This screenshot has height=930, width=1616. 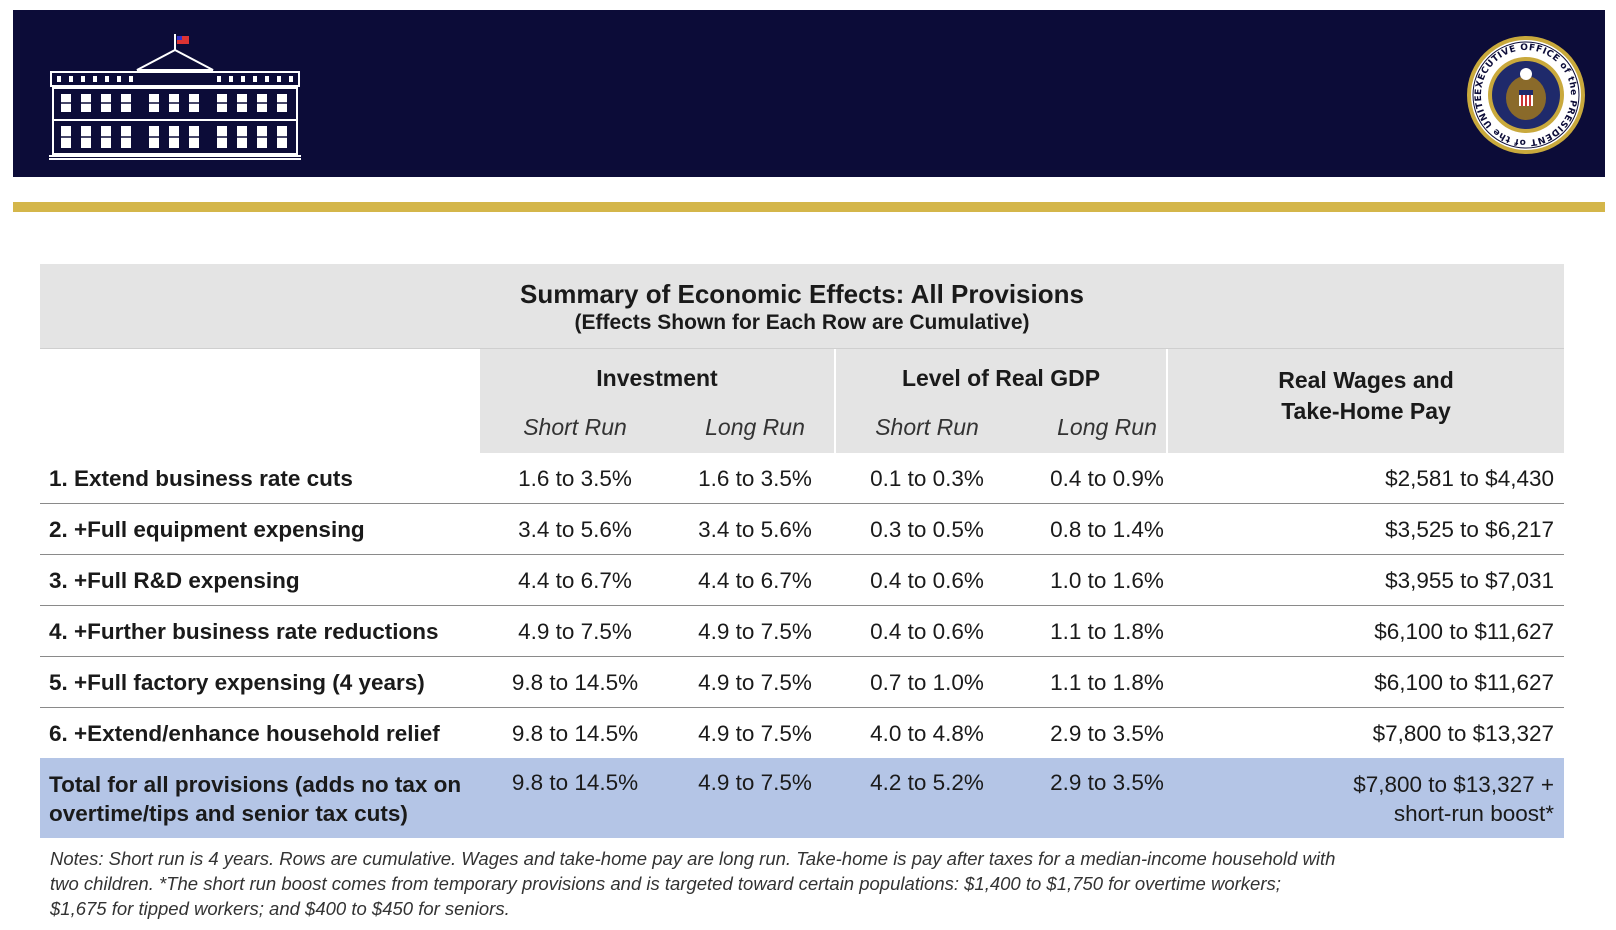 I want to click on row-label: 1. Extend business rate cuts, so click(x=201, y=478).